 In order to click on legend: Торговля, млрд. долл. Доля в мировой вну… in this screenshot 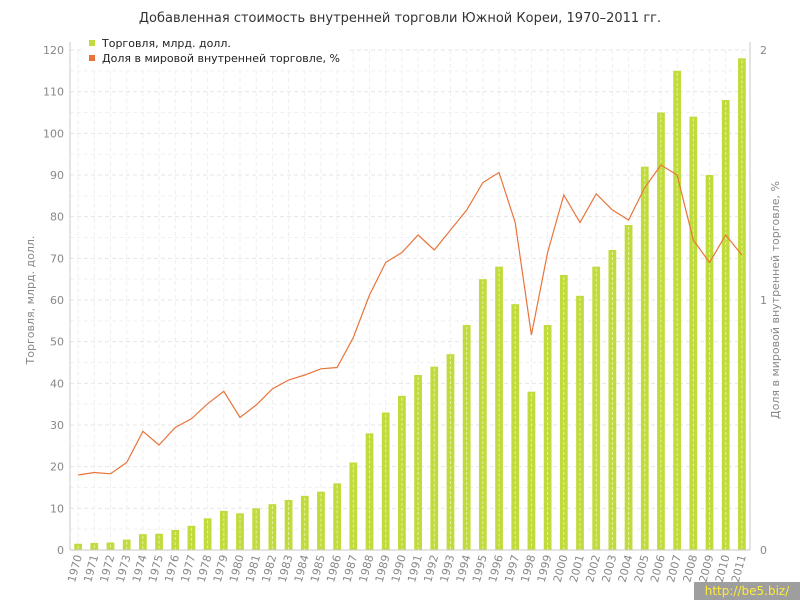, I will do `click(217, 52)`.